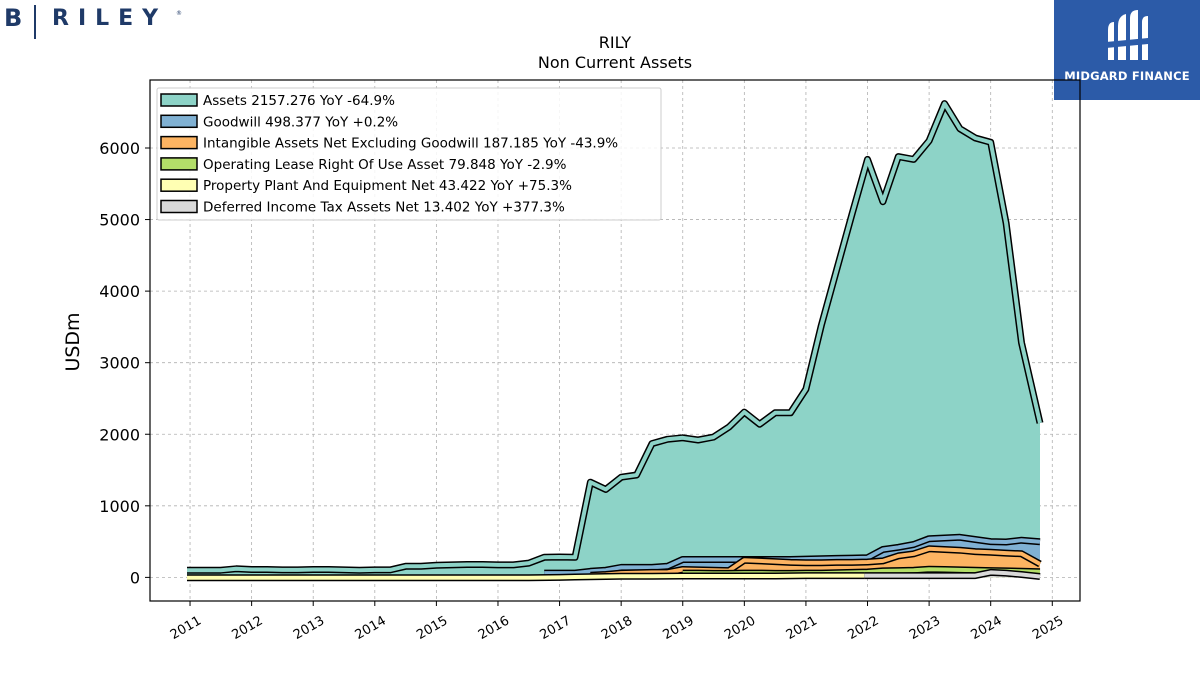 Image resolution: width=1200 pixels, height=675 pixels. I want to click on b-riley-logo-letter: B, so click(13, 18).